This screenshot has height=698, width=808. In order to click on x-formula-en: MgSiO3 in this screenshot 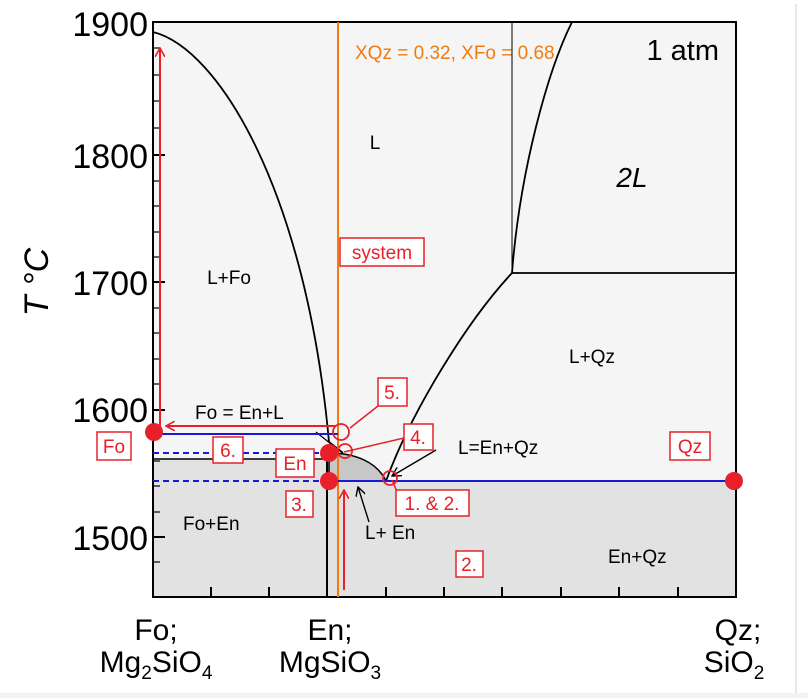, I will do `click(330, 665)`.